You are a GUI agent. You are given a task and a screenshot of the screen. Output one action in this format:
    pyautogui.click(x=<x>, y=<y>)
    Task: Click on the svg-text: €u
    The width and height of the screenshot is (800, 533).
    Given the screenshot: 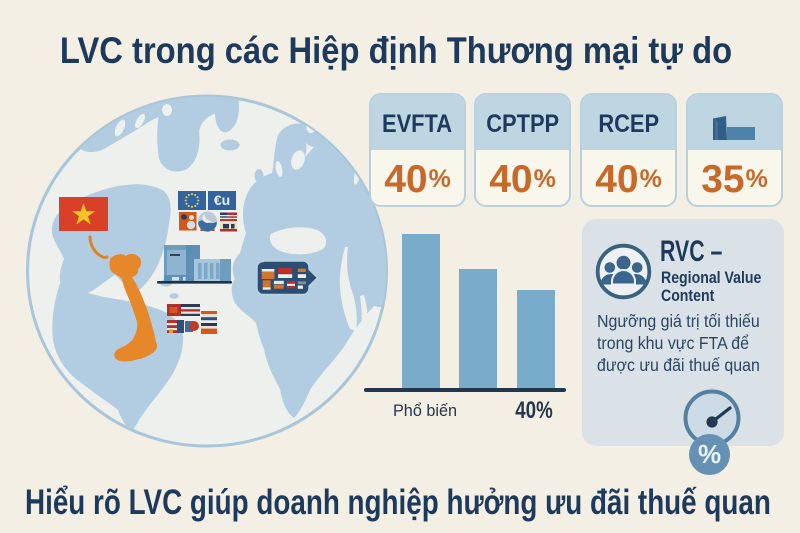 What is the action you would take?
    pyautogui.click(x=222, y=200)
    